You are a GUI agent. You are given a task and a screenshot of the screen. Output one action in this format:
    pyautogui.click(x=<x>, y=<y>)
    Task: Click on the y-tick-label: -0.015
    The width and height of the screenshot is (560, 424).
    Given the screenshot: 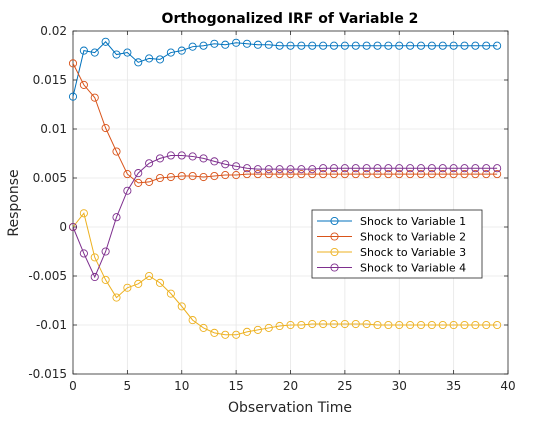 What is the action you would take?
    pyautogui.click(x=47, y=374)
    